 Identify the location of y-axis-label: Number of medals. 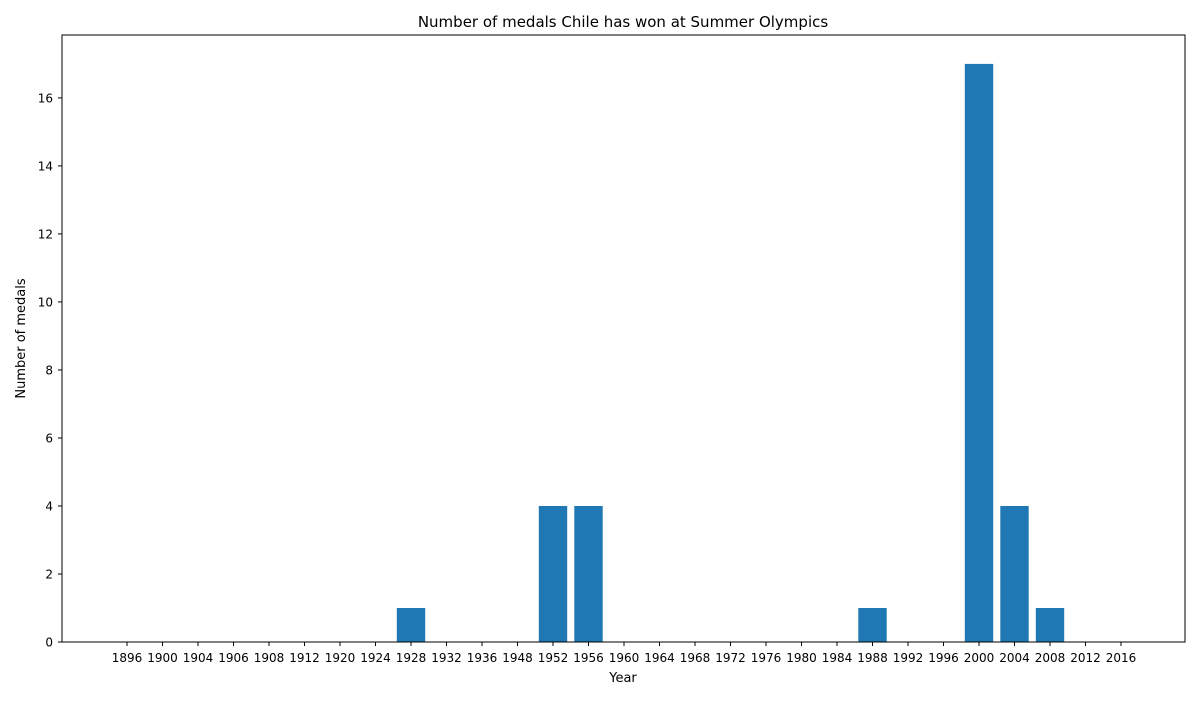
(21, 338).